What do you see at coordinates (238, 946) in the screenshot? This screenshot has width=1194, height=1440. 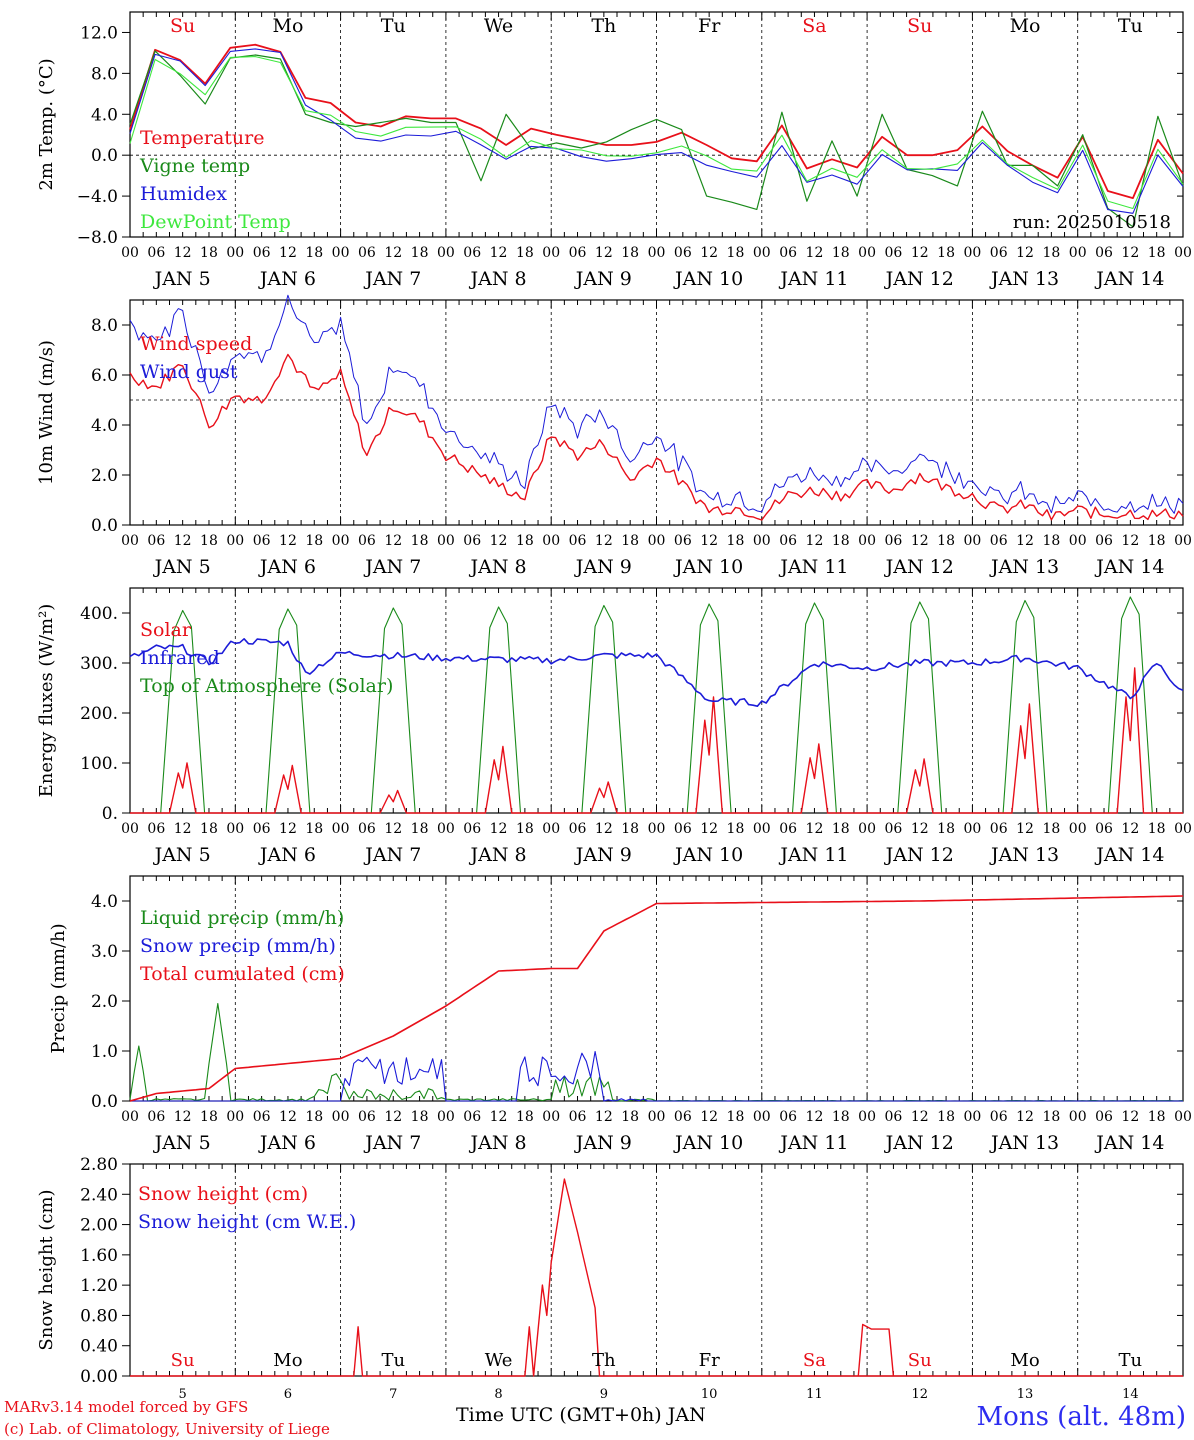 I see `legend-entry: Snow precip (mm/h)` at bounding box center [238, 946].